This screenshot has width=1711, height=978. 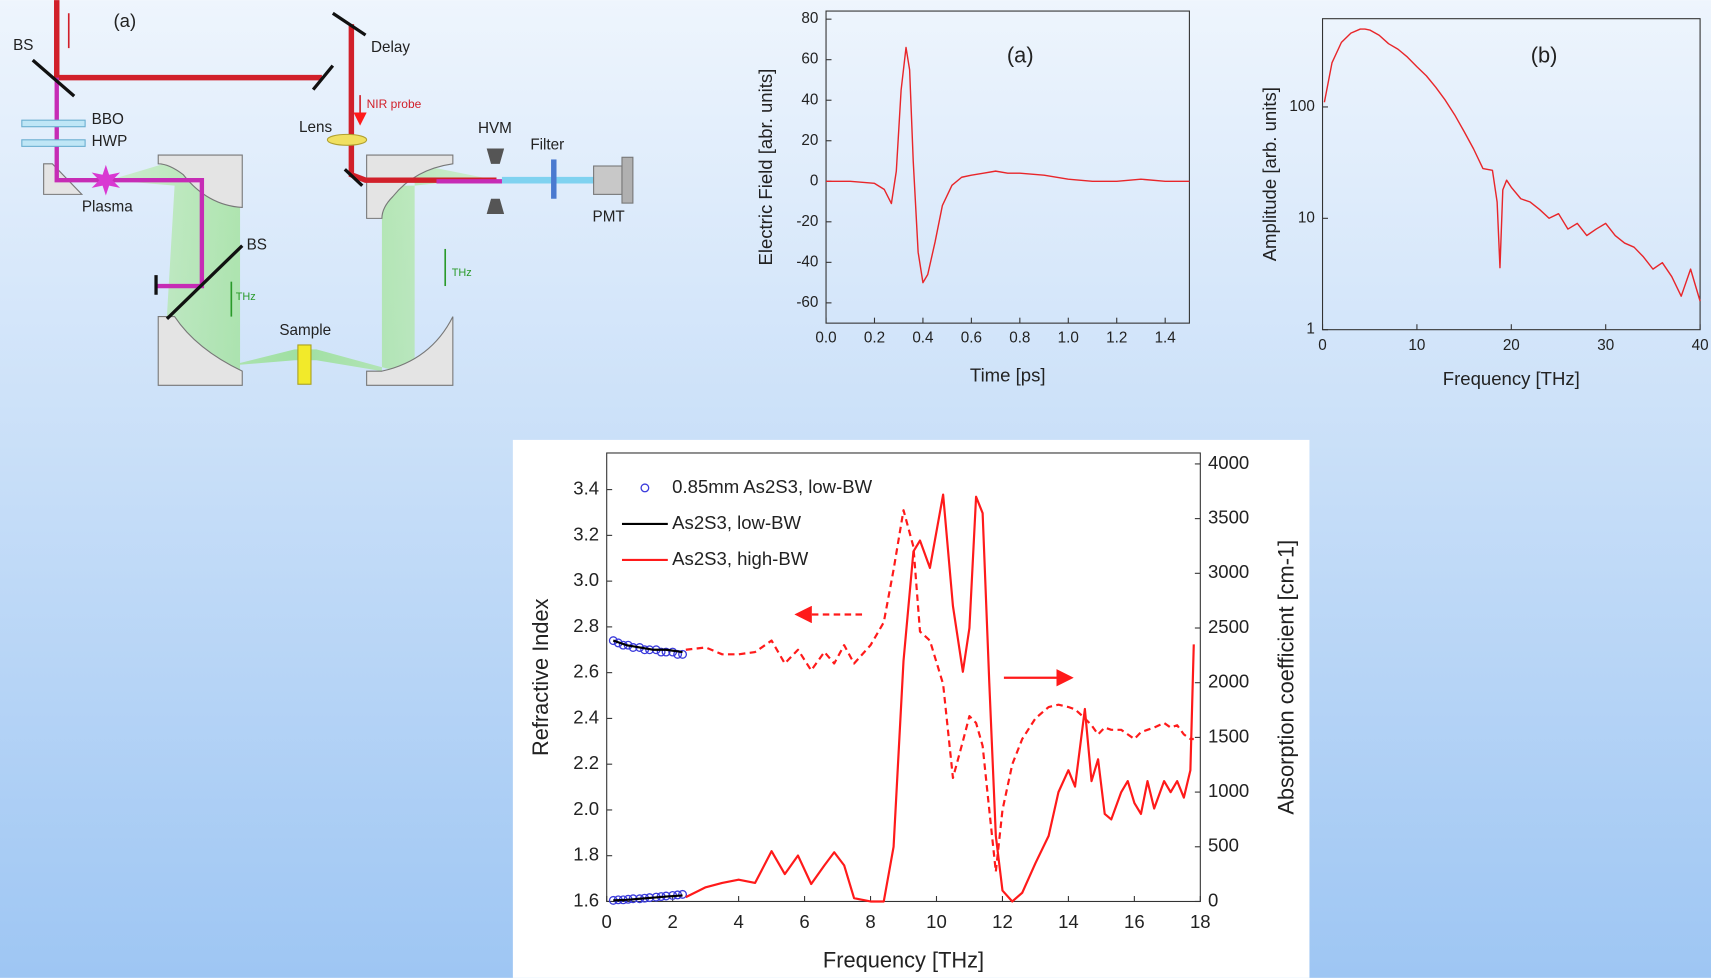 I want to click on x-tick-label: 0, so click(x=1322, y=345).